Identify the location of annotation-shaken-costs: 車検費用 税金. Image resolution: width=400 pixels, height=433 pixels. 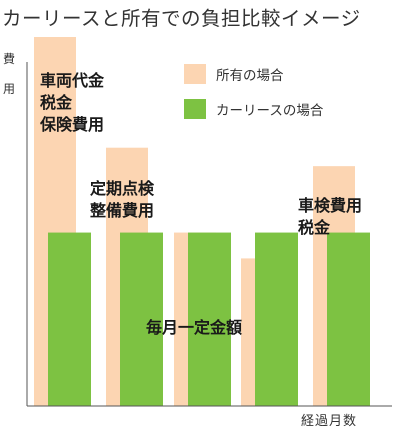
(330, 217).